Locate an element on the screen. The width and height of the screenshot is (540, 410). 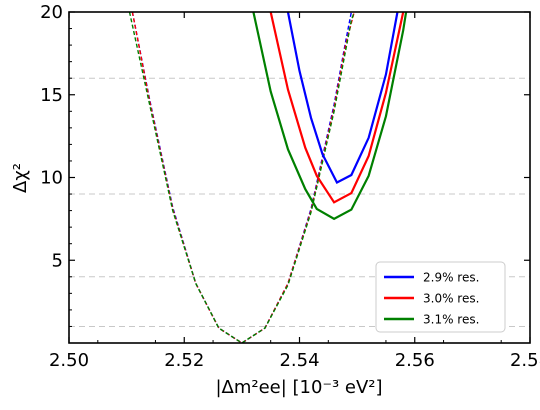
x-tick-label: 2.58 is located at coordinates (525, 360).